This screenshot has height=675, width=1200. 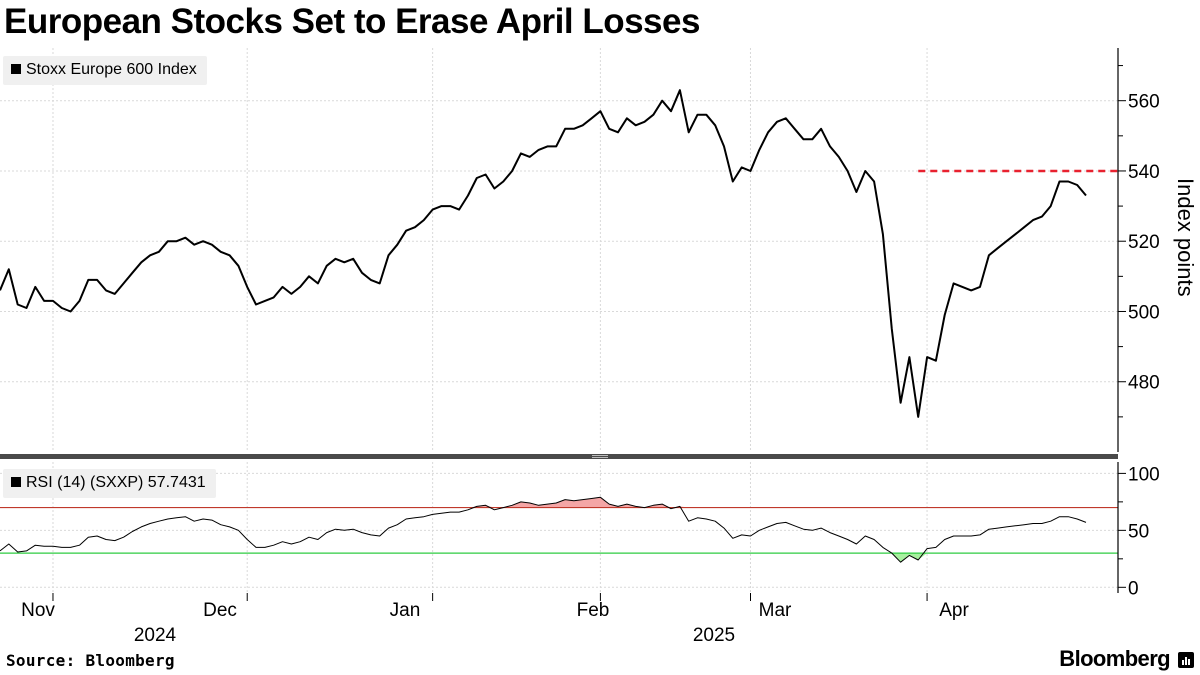 I want to click on brand-chart-icon, so click(x=1186, y=660).